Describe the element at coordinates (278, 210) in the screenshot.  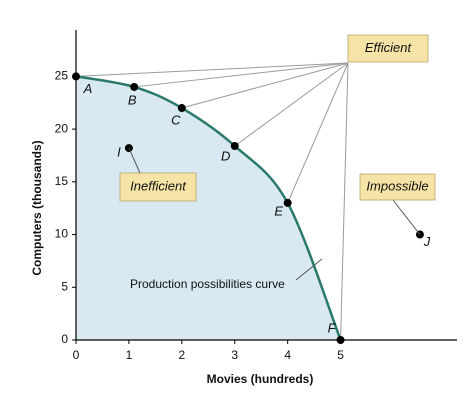
I see `point-label: E` at that location.